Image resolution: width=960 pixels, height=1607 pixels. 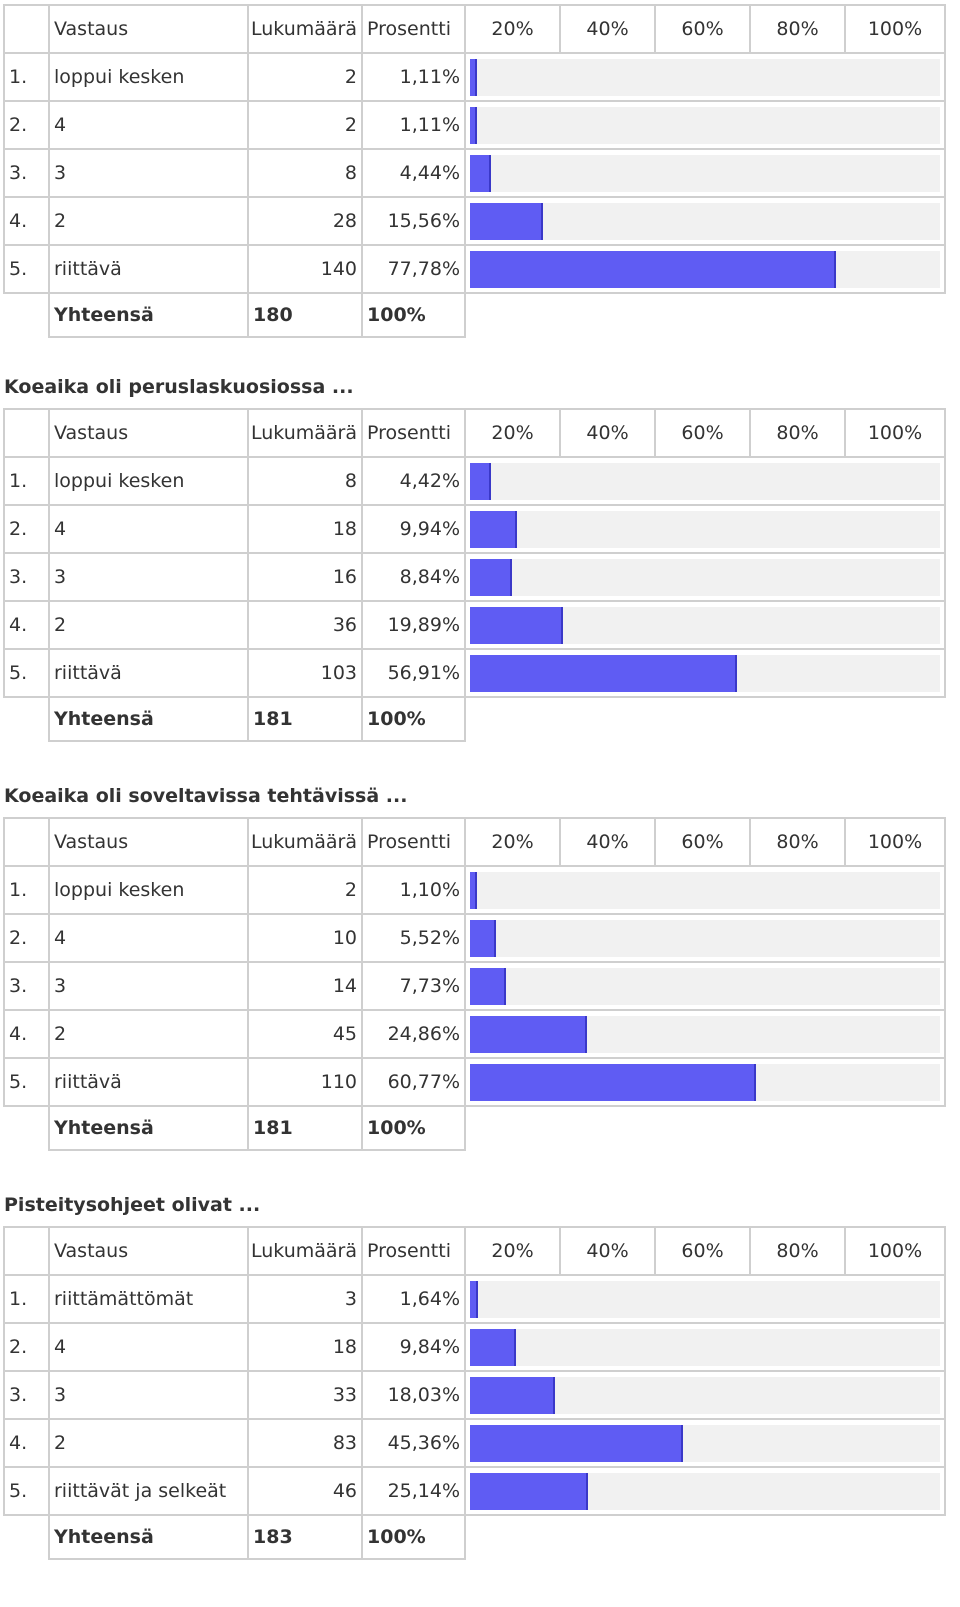 I want to click on row-percent: 77,78%, so click(x=414, y=269).